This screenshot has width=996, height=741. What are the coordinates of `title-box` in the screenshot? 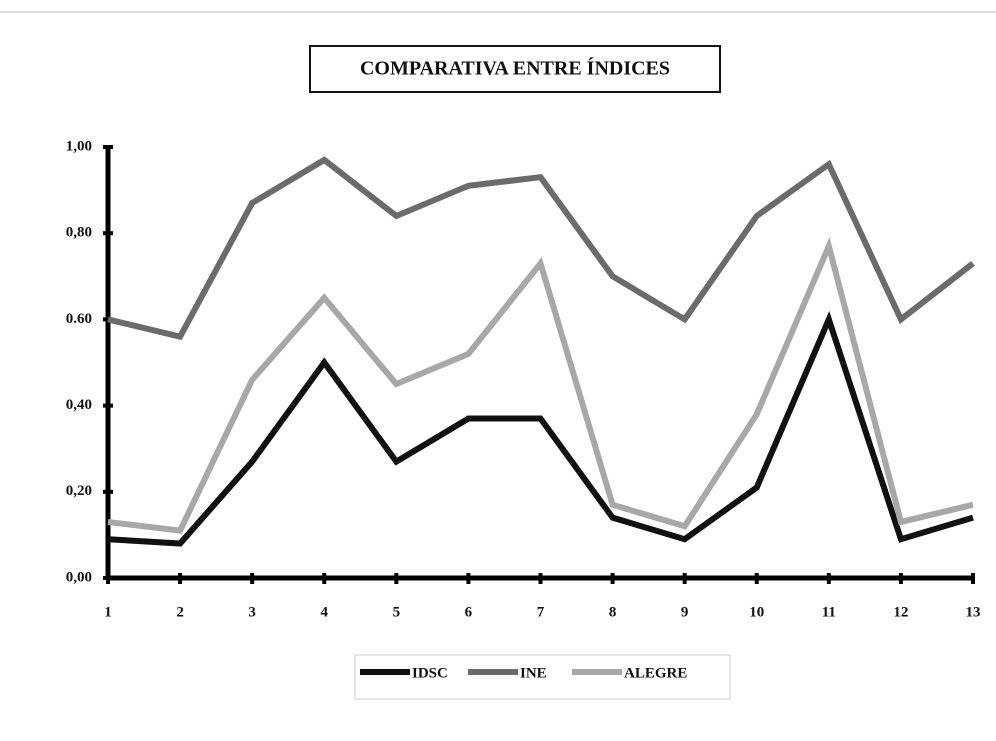 It's located at (515, 69).